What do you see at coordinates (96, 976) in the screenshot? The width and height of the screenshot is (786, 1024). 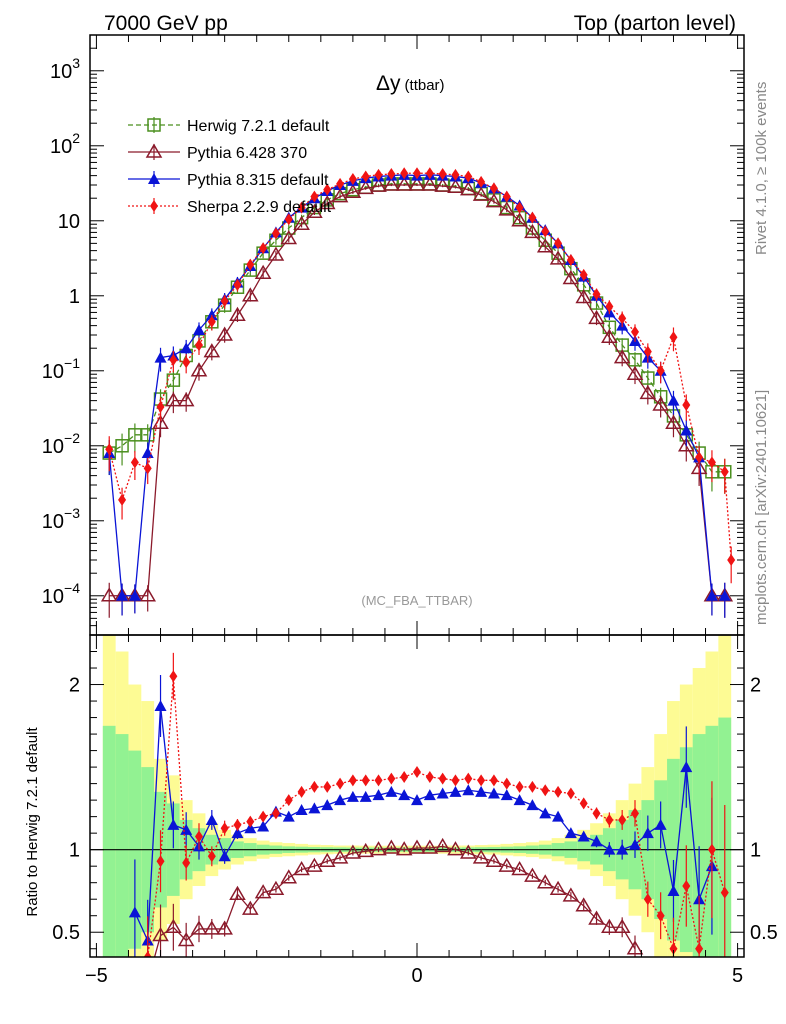 I see `x-tick-label: −5` at bounding box center [96, 976].